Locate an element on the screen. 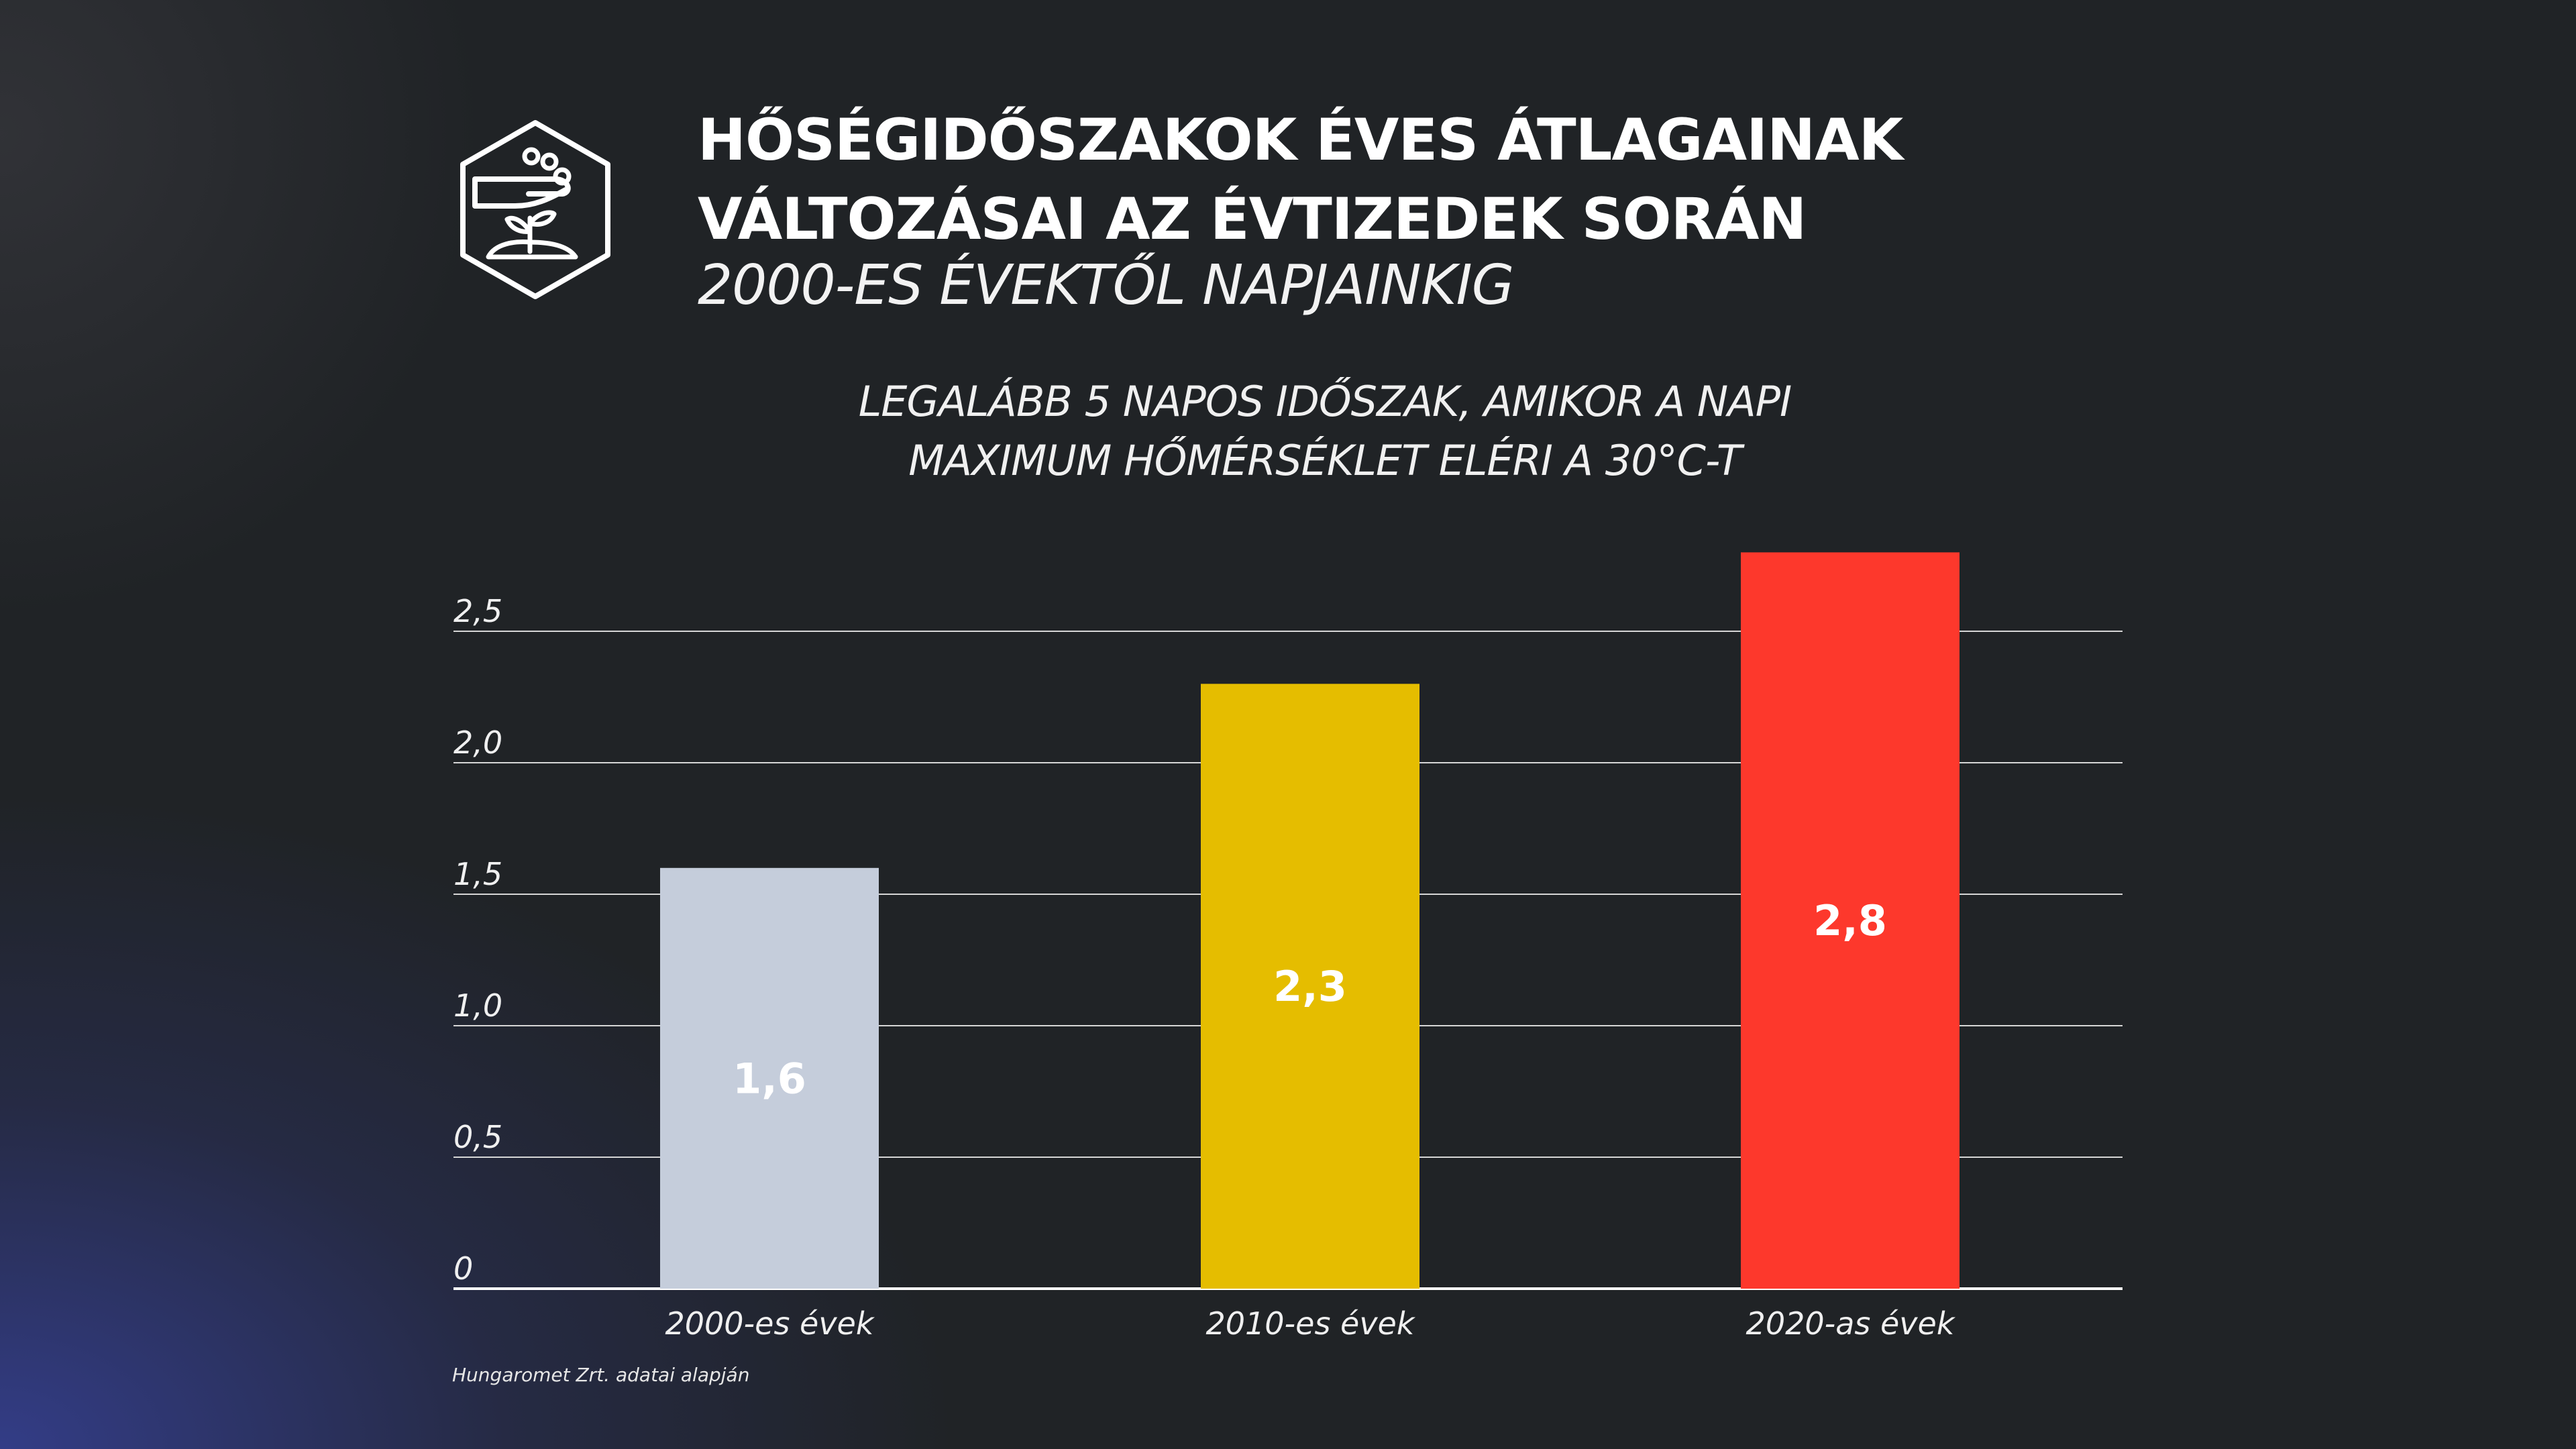 The image size is (2576, 1449). bar-value-label: 2,8 is located at coordinates (1850, 920).